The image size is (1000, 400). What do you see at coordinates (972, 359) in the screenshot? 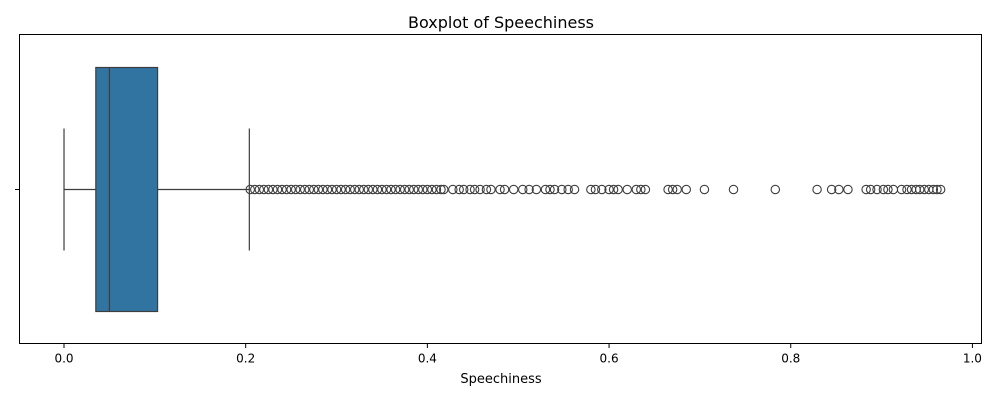
I see `x-tick-label: 1.0` at bounding box center [972, 359].